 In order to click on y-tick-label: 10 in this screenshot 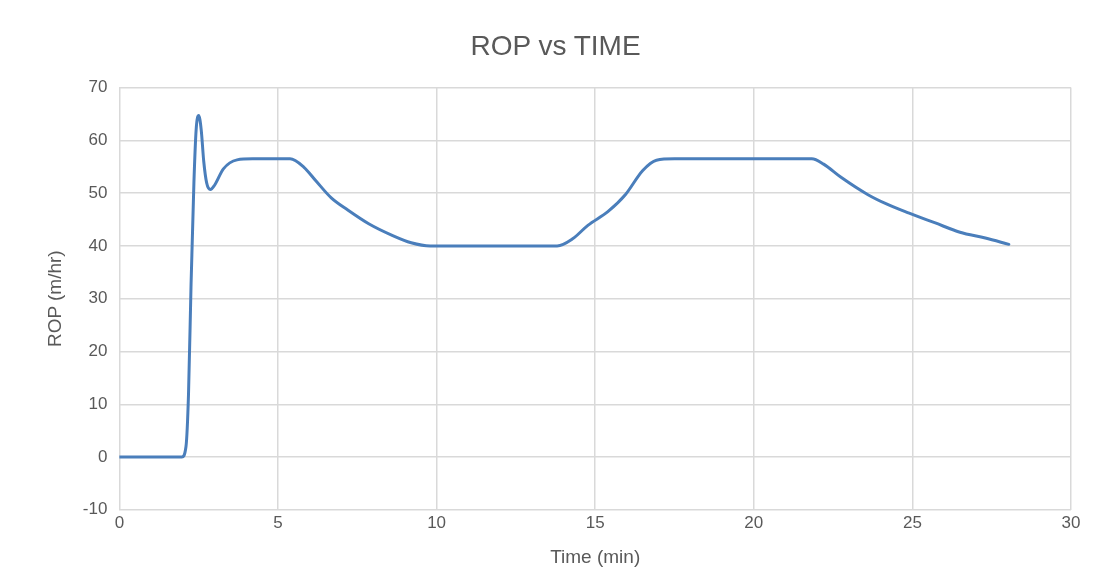, I will do `click(98, 403)`.